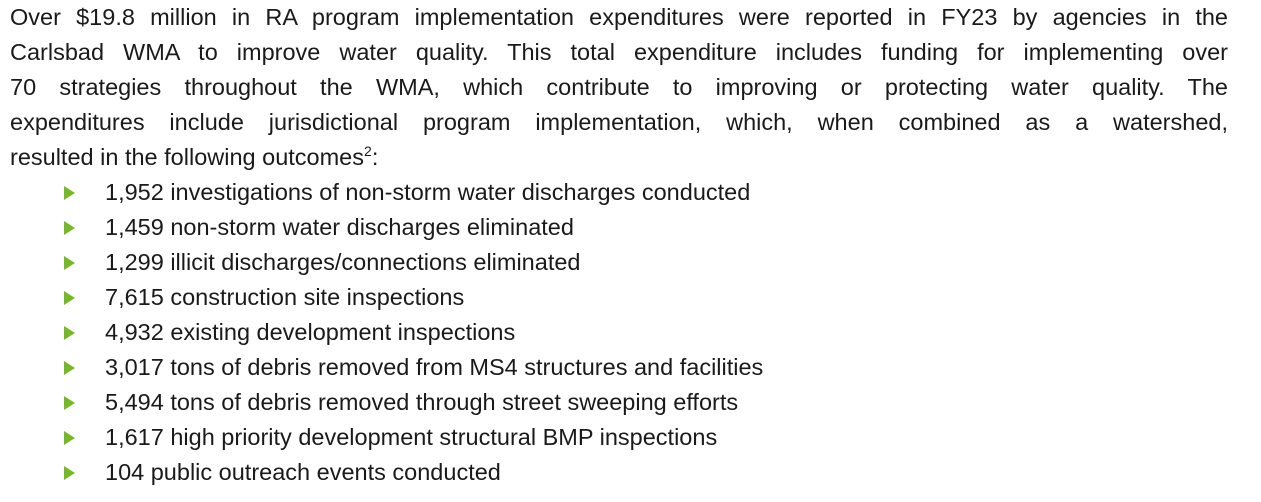  What do you see at coordinates (619, 157) in the screenshot?
I see `paragraph-line: resulted in the following outcomes2:` at bounding box center [619, 157].